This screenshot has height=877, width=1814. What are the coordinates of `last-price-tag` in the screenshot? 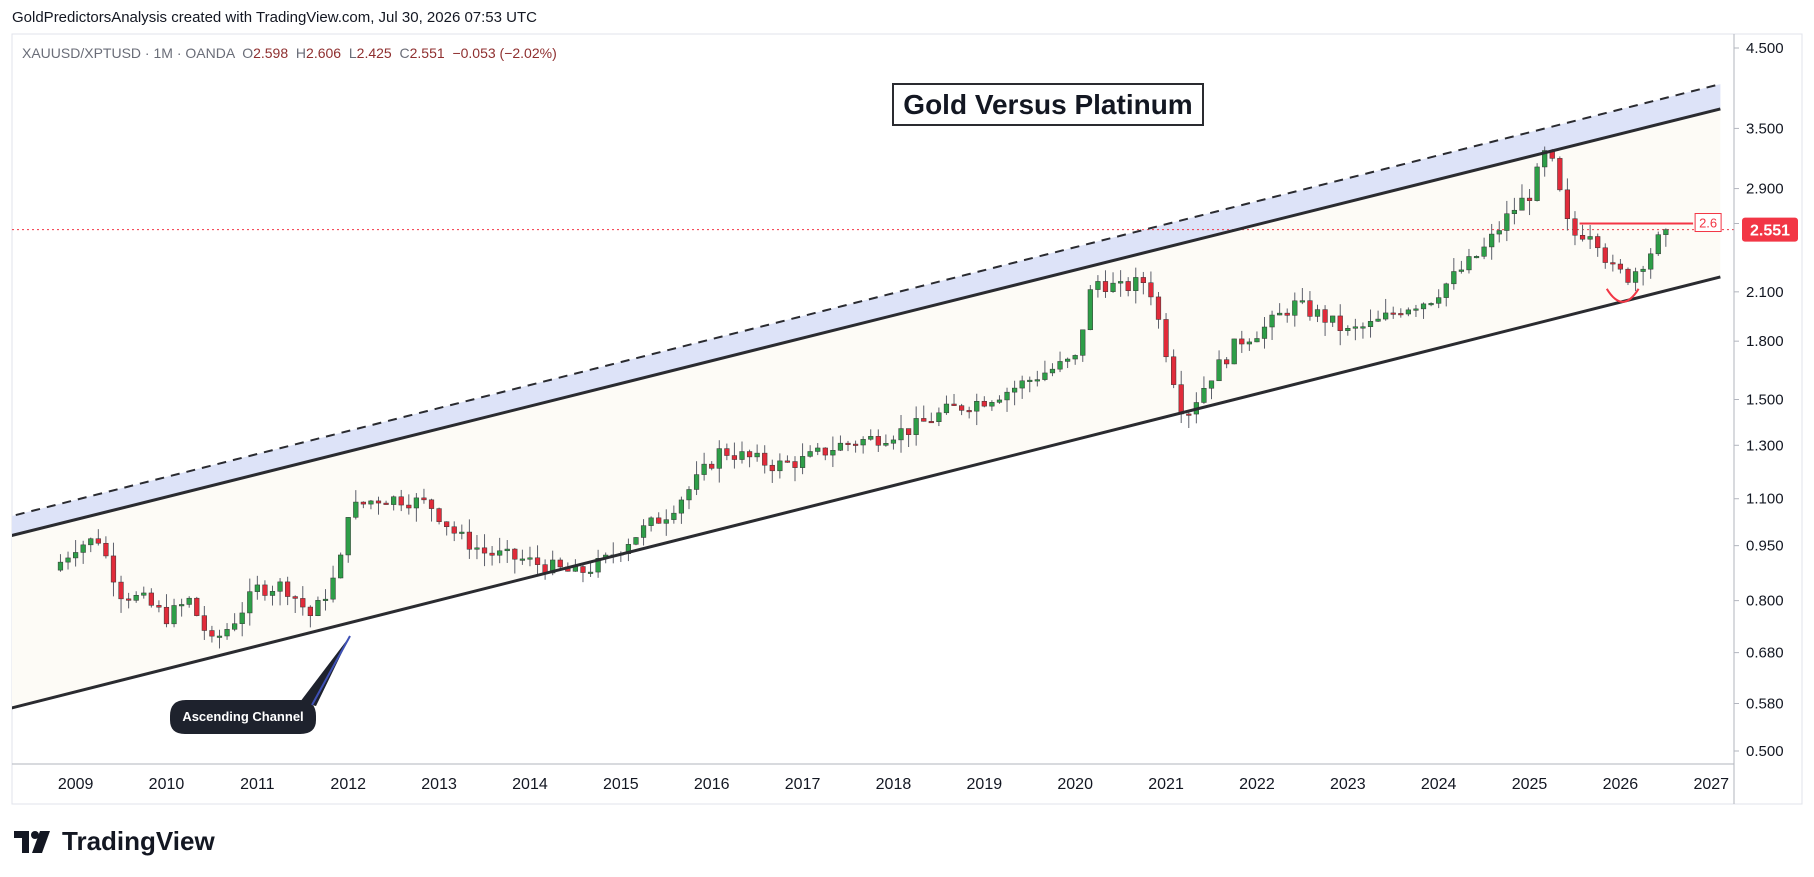 It's located at (1770, 229).